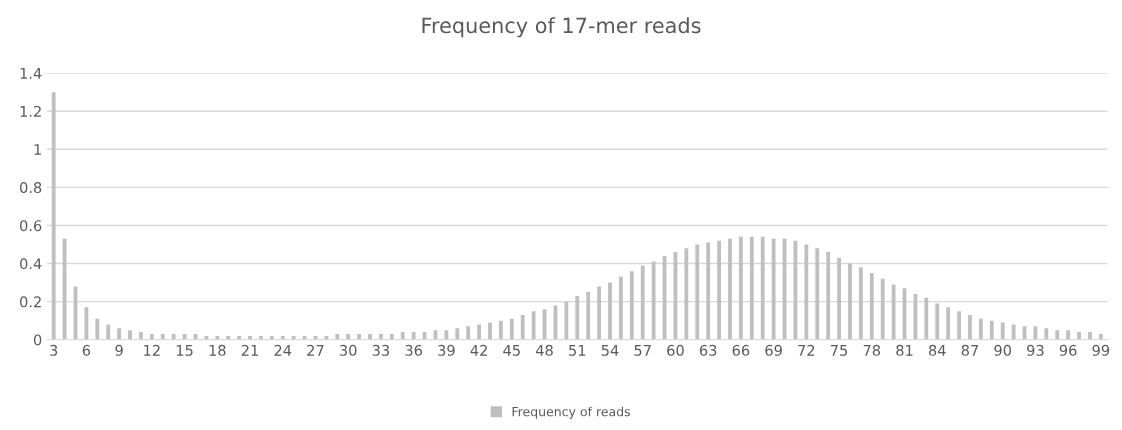  Describe the element at coordinates (544, 350) in the screenshot. I see `x-tick-label: 48` at that location.